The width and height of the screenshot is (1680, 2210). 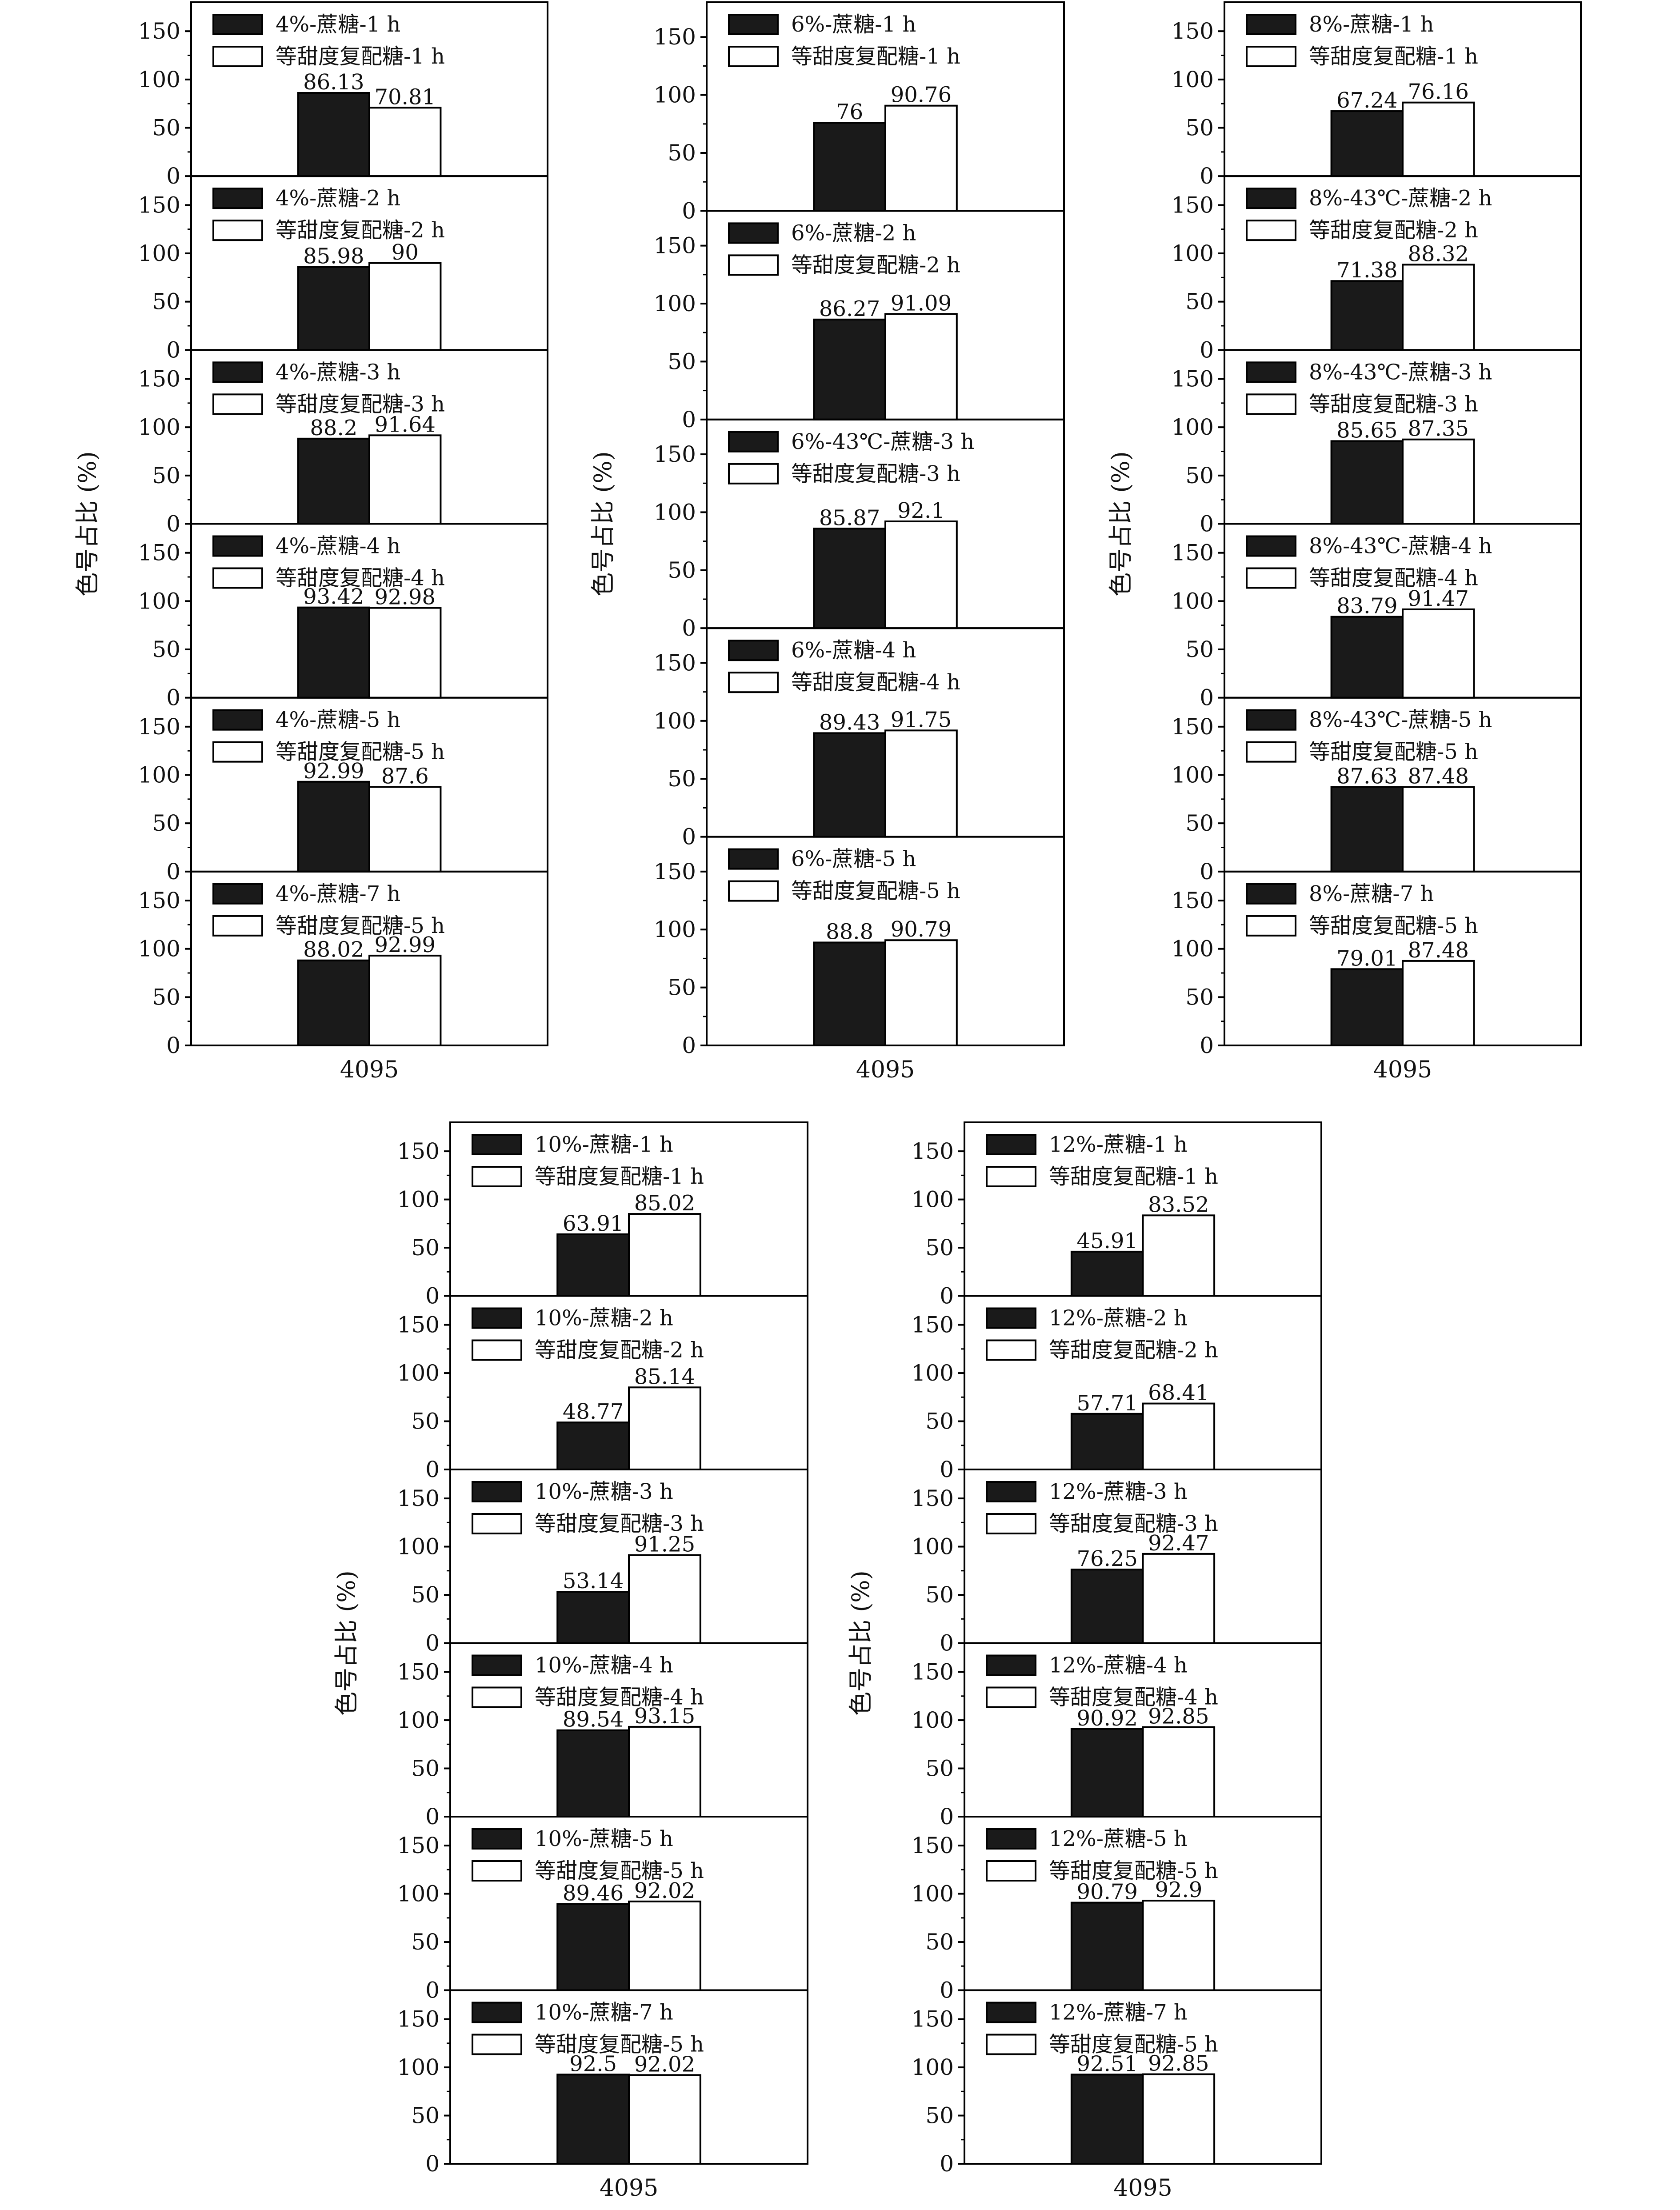 What do you see at coordinates (338, 546) in the screenshot?
I see `legend-label: 4%-蔗糖-4 h` at bounding box center [338, 546].